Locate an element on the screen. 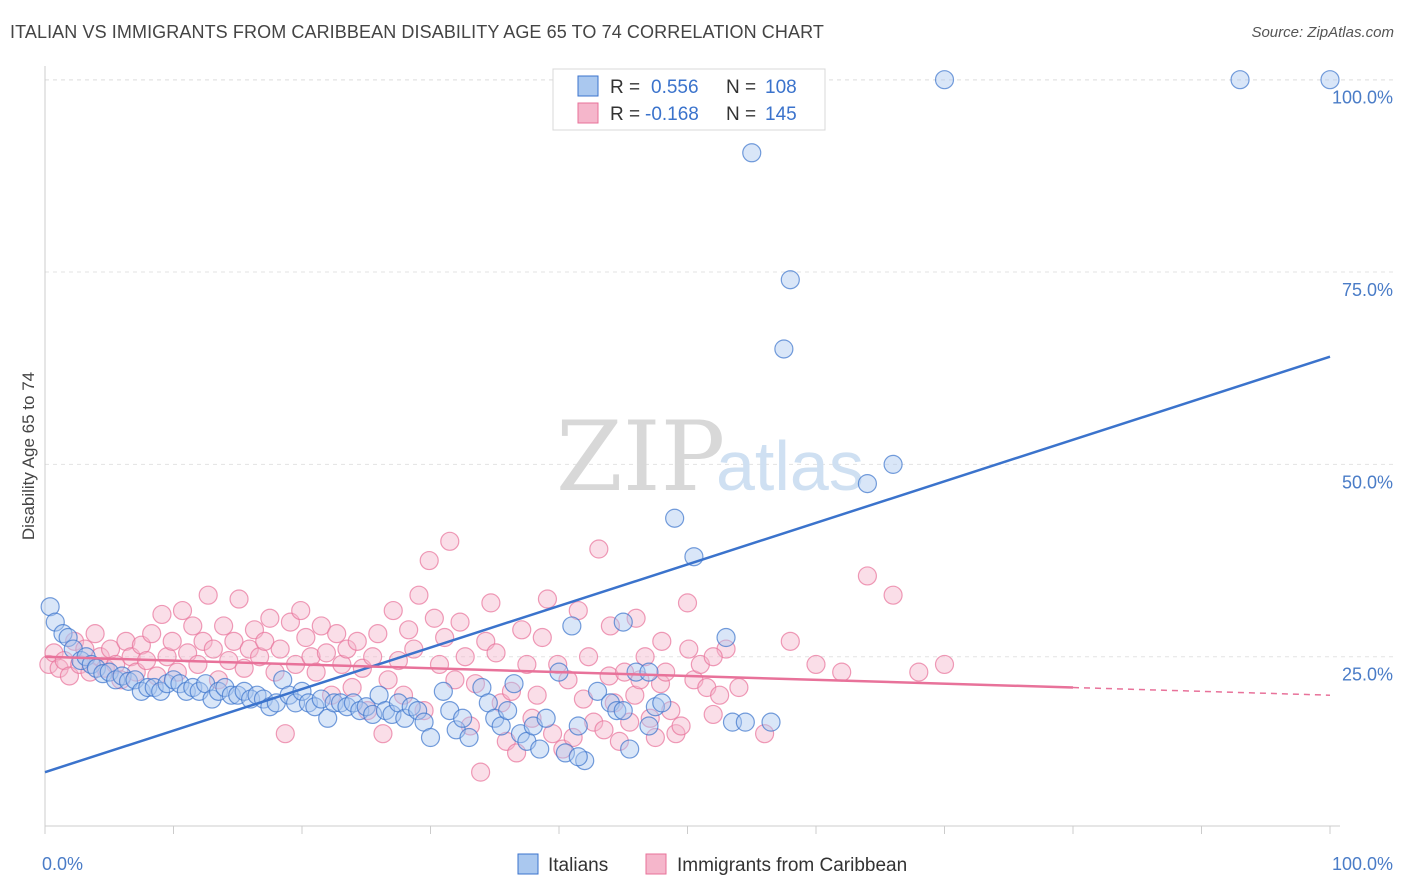 The width and height of the screenshot is (1406, 892). legend-n-label-2: N = is located at coordinates (741, 114).